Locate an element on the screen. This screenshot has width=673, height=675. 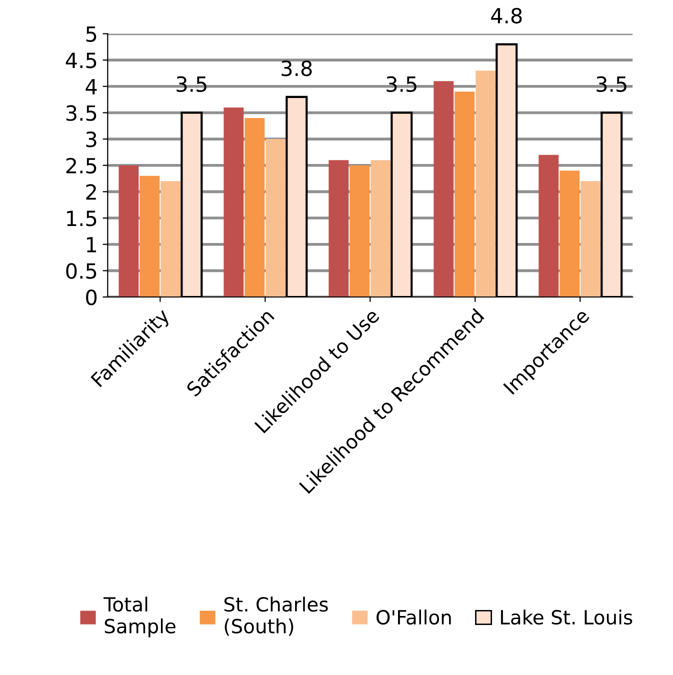
y-tick-label: 5 is located at coordinates (91, 34).